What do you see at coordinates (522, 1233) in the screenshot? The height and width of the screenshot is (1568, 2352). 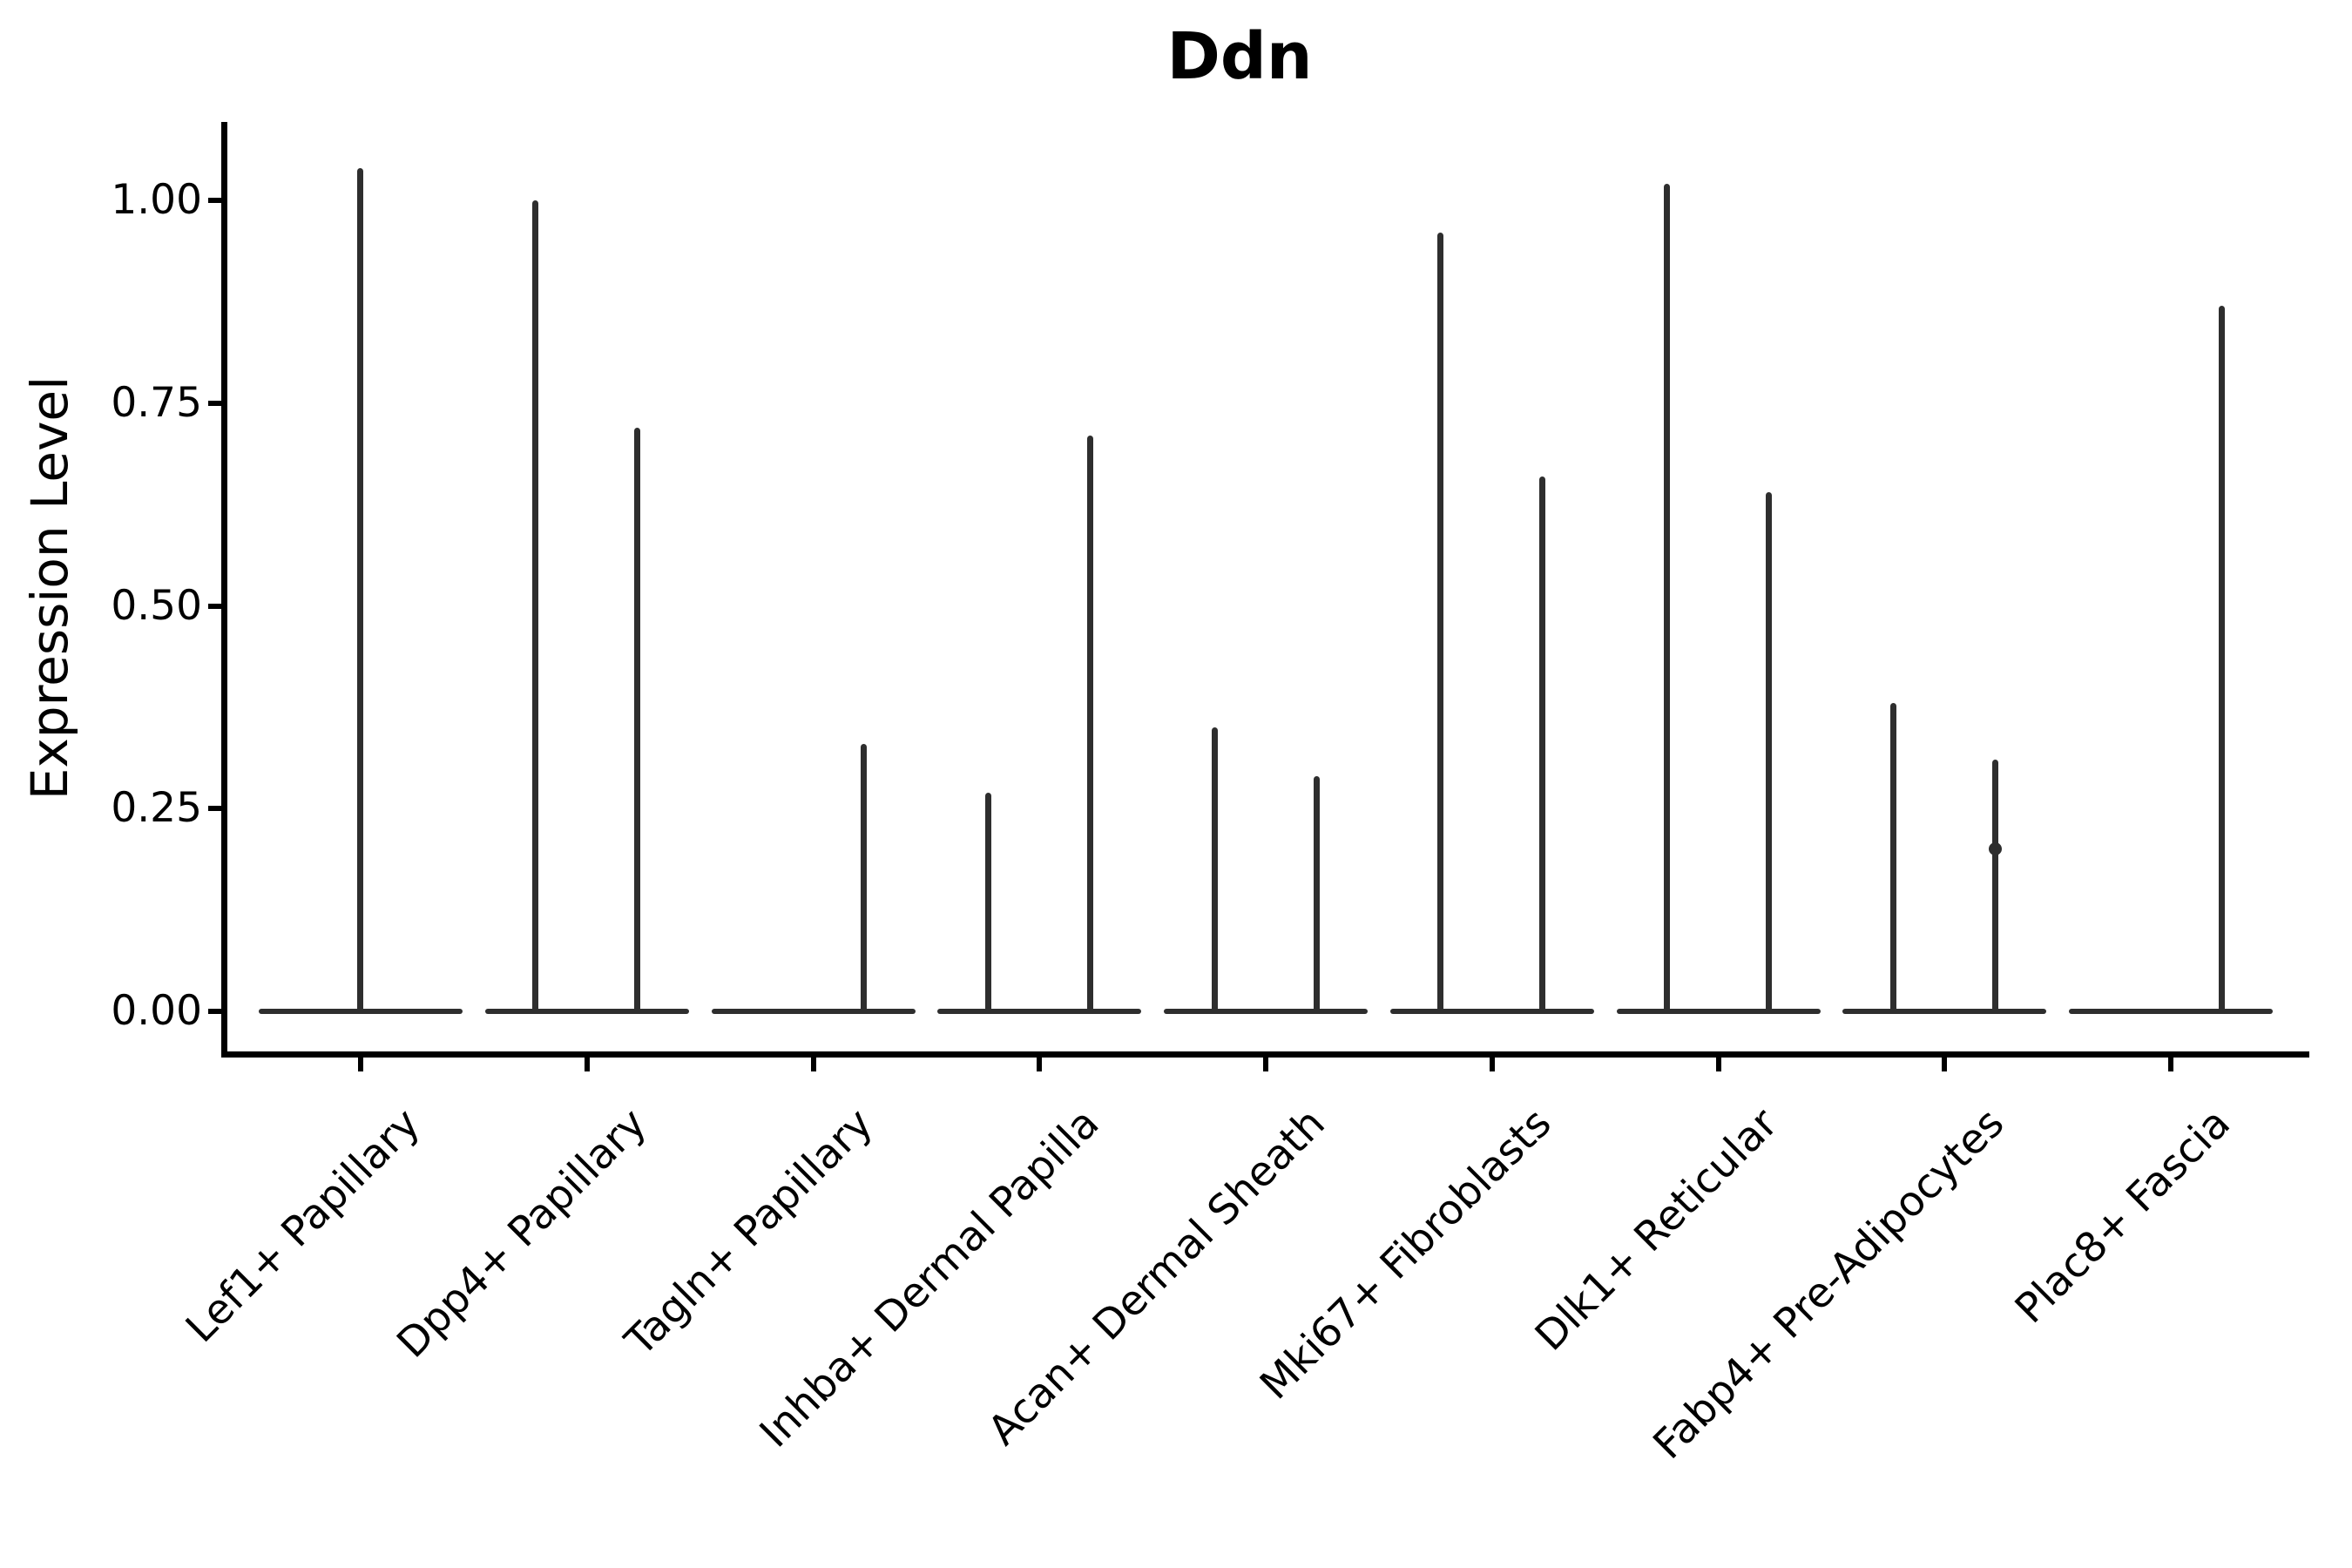 I see `x-tick-label: Dpp4+ Papillary` at bounding box center [522, 1233].